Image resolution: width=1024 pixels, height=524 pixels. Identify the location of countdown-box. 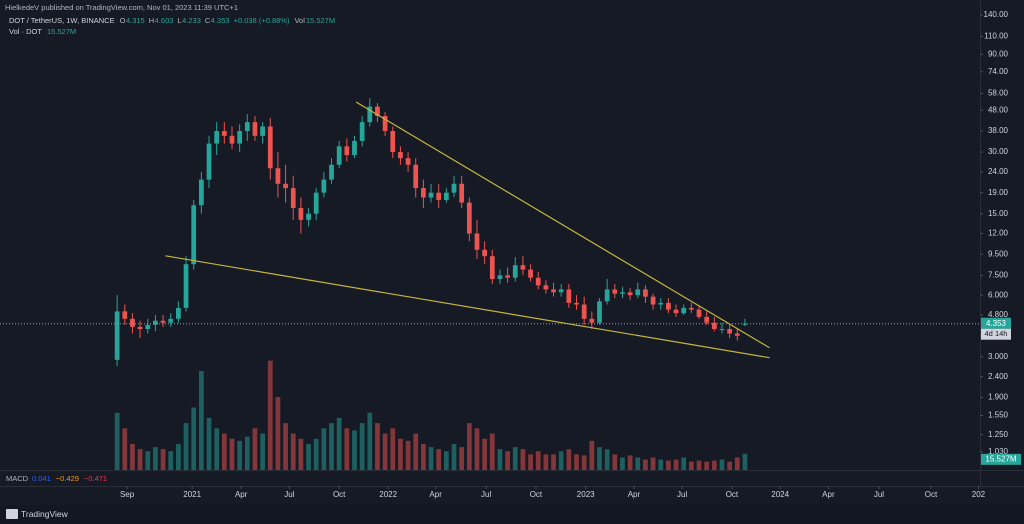
(996, 334).